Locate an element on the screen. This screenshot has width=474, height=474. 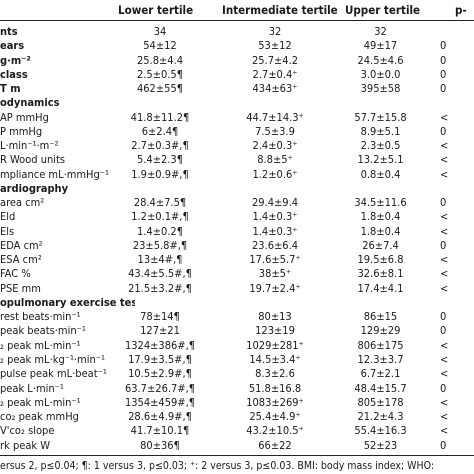
cell-upper-tertile: 13.2±5.1 is located at coordinates (380, 160).